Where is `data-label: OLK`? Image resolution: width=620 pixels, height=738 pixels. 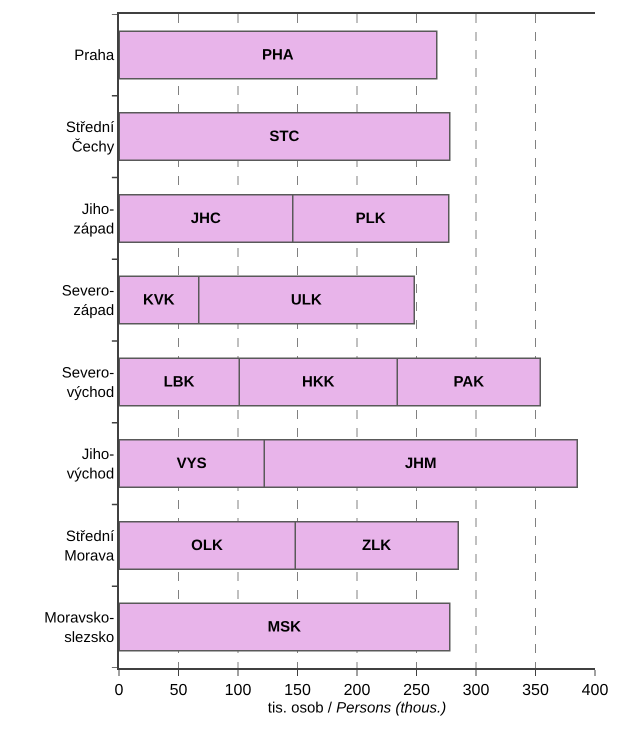 data-label: OLK is located at coordinates (207, 545).